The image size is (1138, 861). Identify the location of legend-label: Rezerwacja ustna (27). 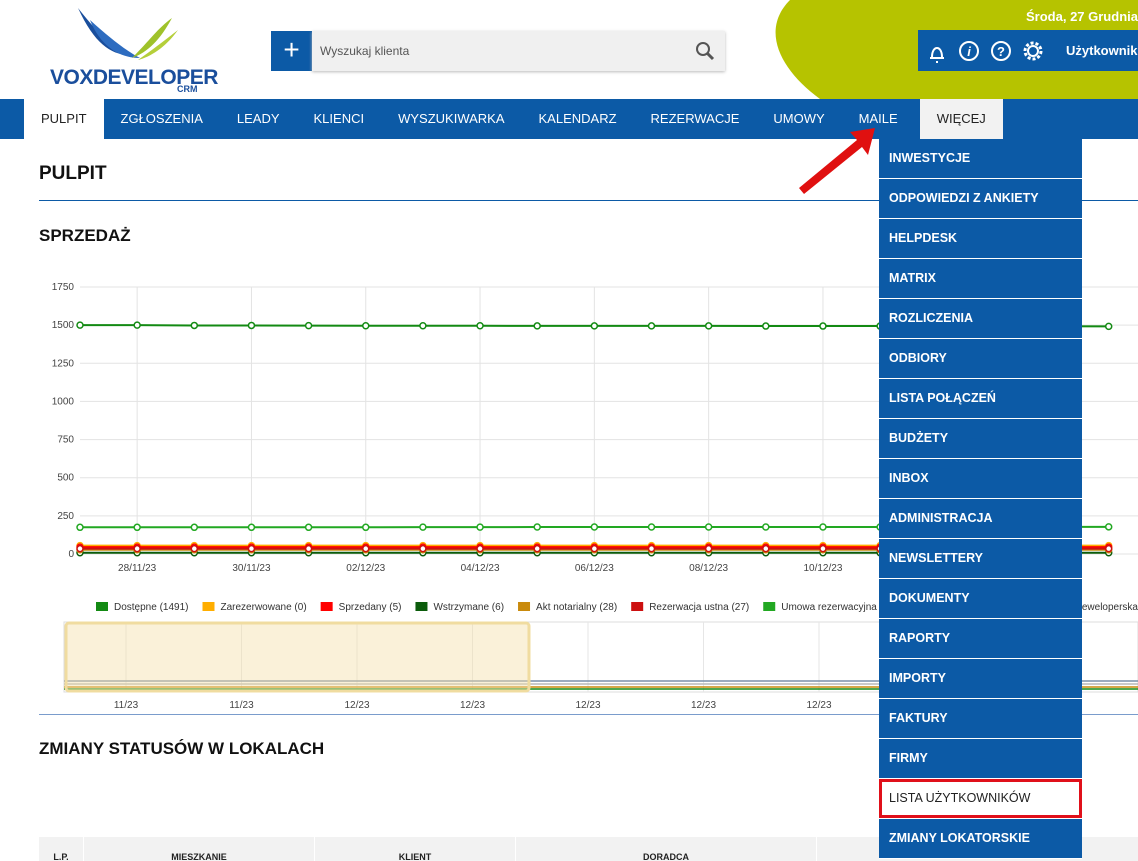
(699, 607).